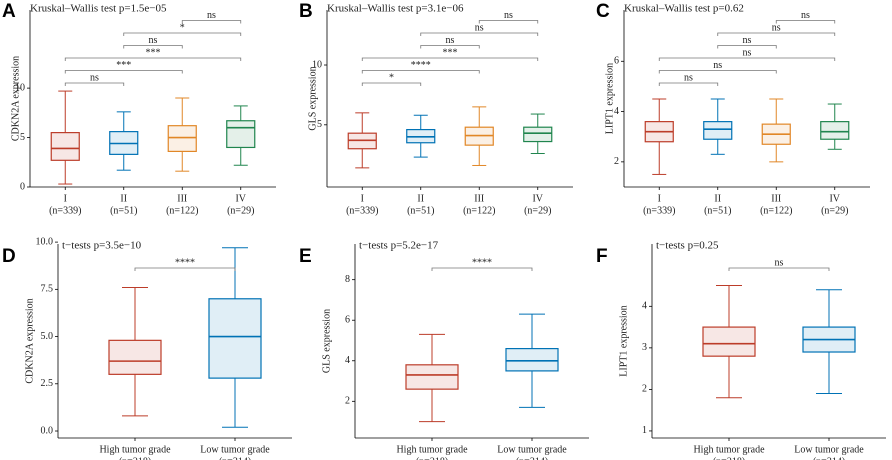  What do you see at coordinates (602, 256) in the screenshot?
I see `panel-letter: F` at bounding box center [602, 256].